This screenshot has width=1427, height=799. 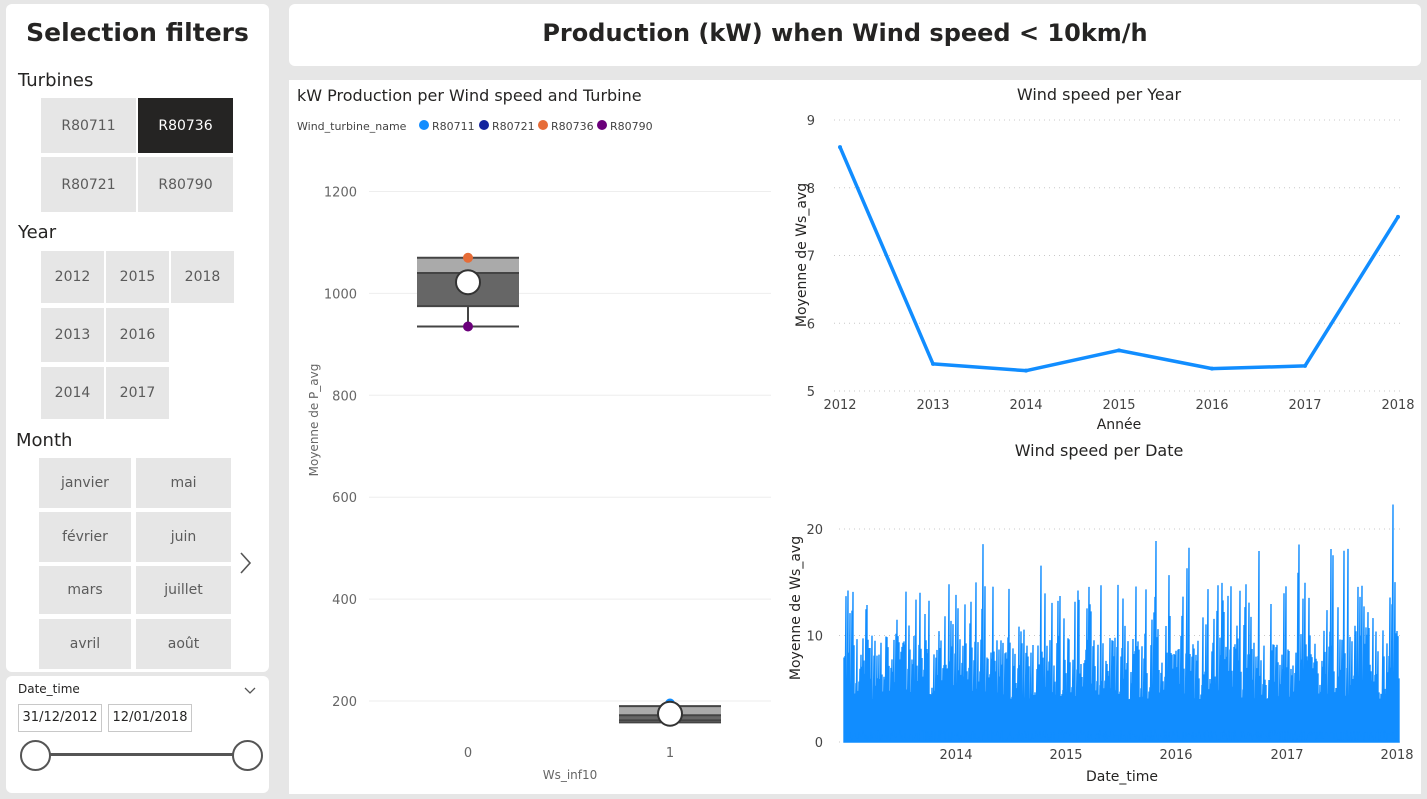 What do you see at coordinates (932, 405) in the screenshot?
I see `line-x-tick-label: 2013` at bounding box center [932, 405].